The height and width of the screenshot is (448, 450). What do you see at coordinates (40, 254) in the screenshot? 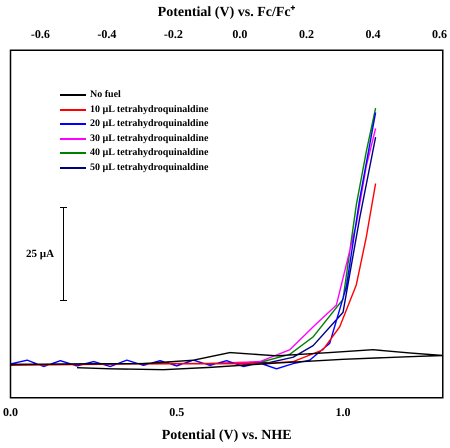
I see `annotation: 25 µA` at bounding box center [40, 254].